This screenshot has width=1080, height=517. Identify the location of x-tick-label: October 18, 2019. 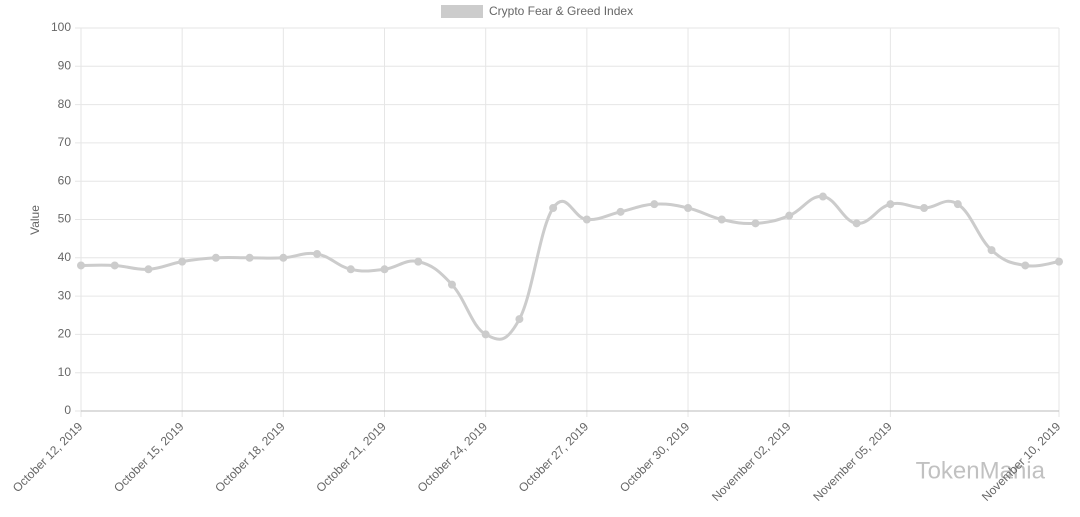
(250, 457).